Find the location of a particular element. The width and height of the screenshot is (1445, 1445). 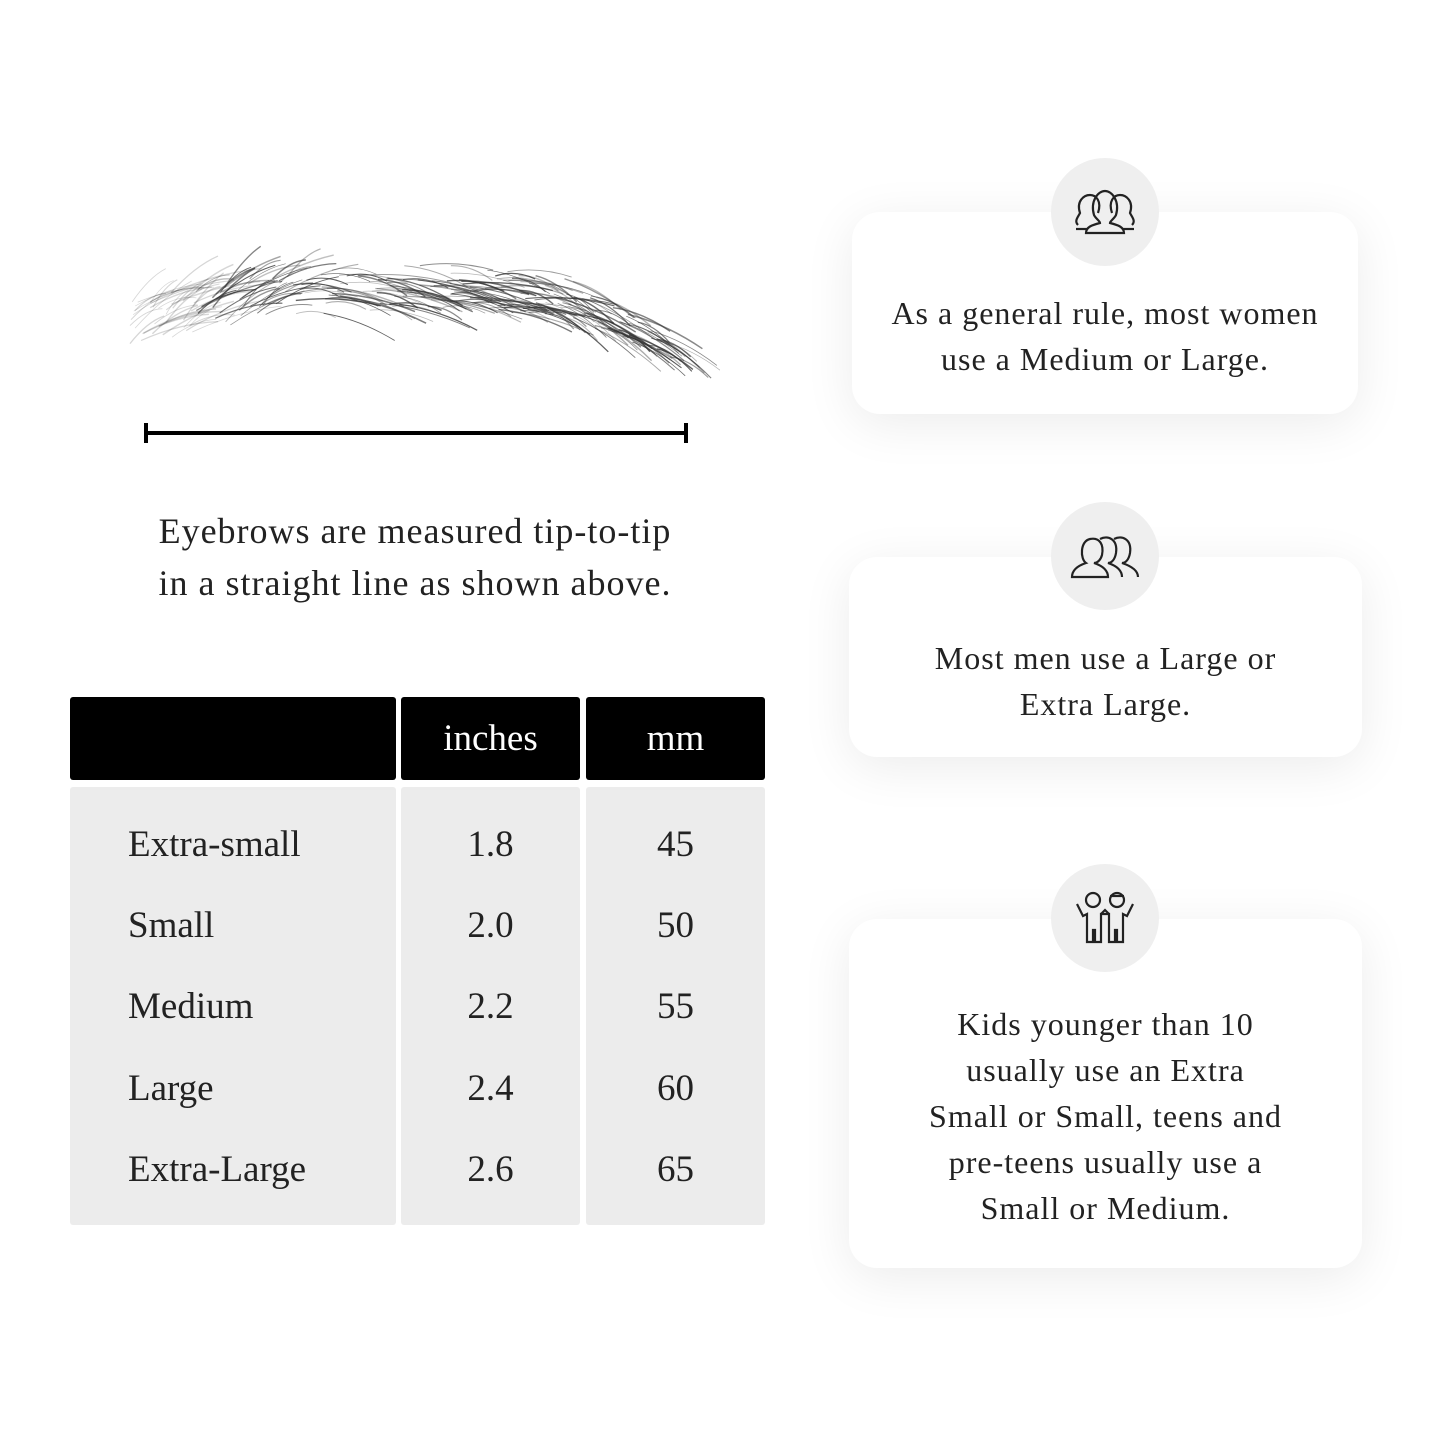

mm-cell: 45 is located at coordinates (675, 844).